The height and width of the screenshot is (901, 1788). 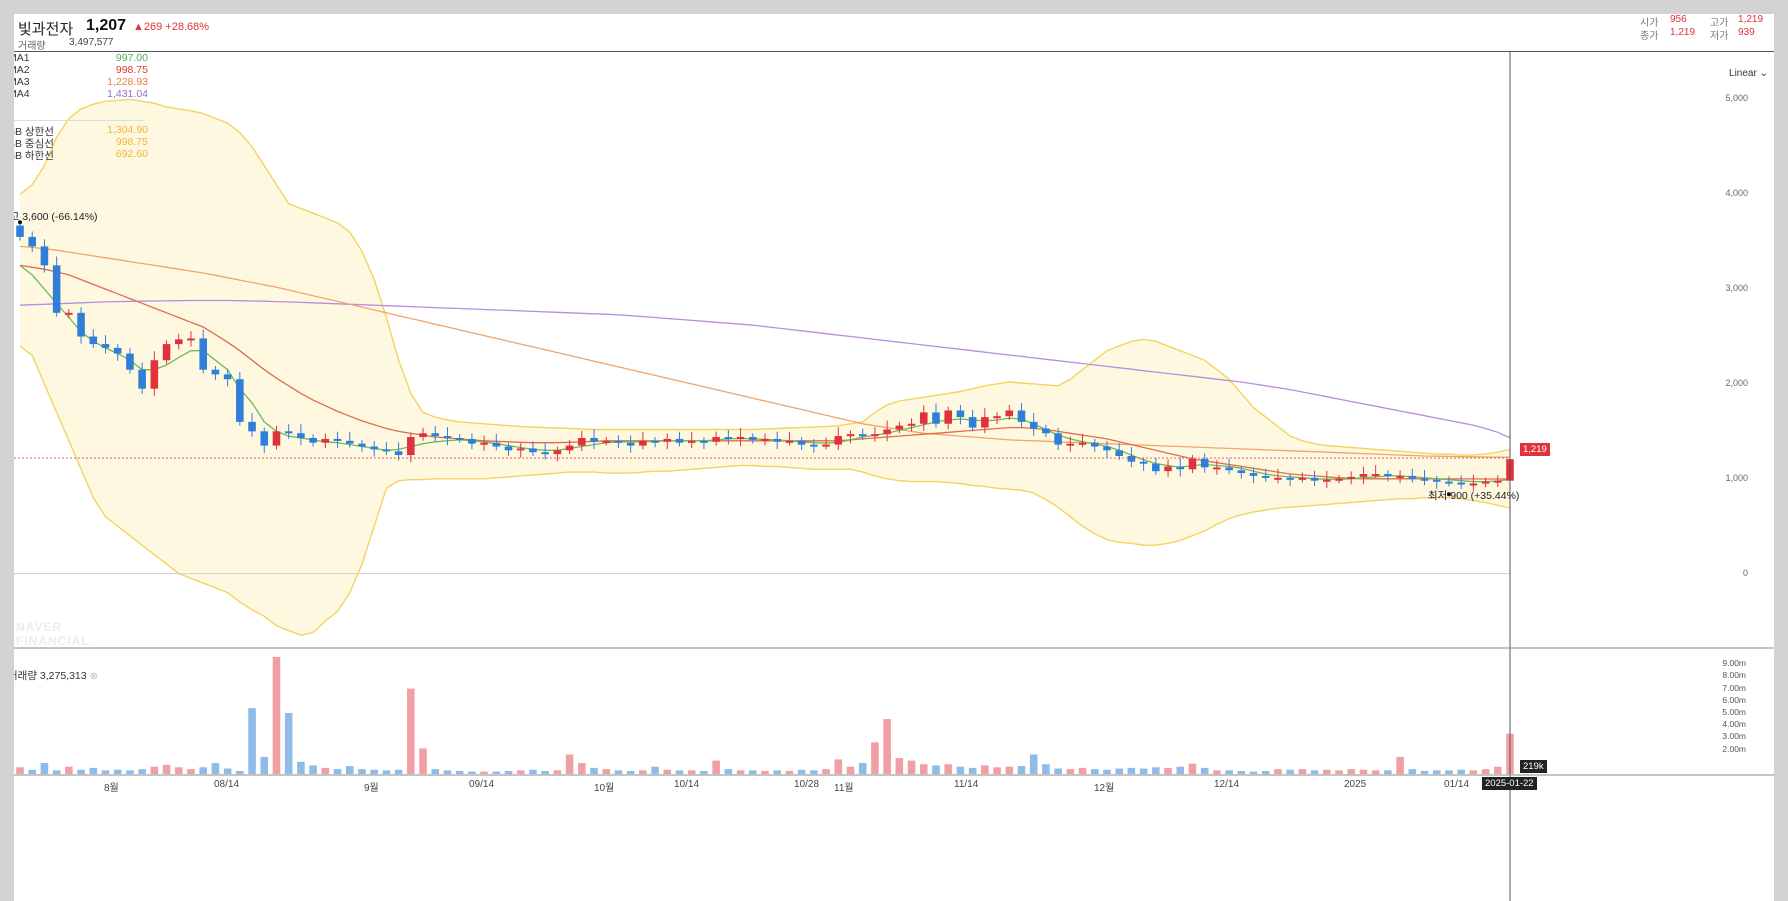 What do you see at coordinates (34, 132) in the screenshot?
I see `legend-bb-upper-name: BB 상한선` at bounding box center [34, 132].